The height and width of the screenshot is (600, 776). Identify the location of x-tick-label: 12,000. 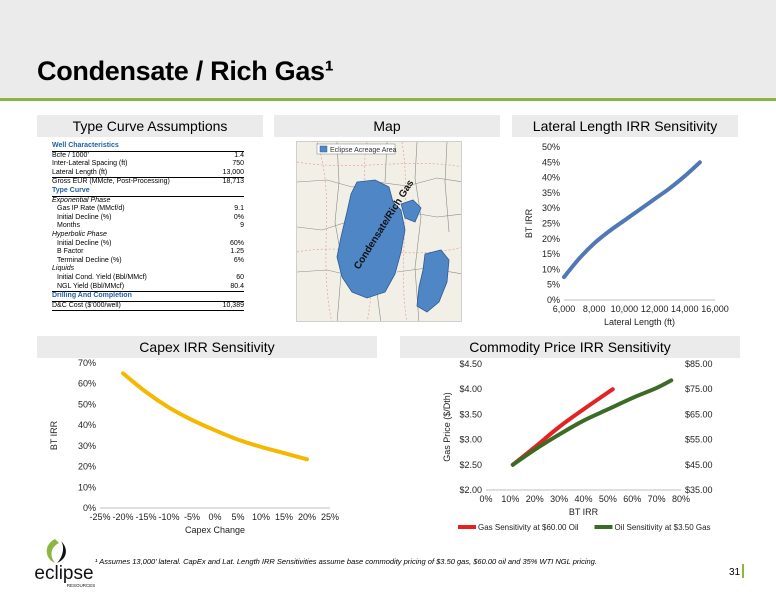
(655, 309).